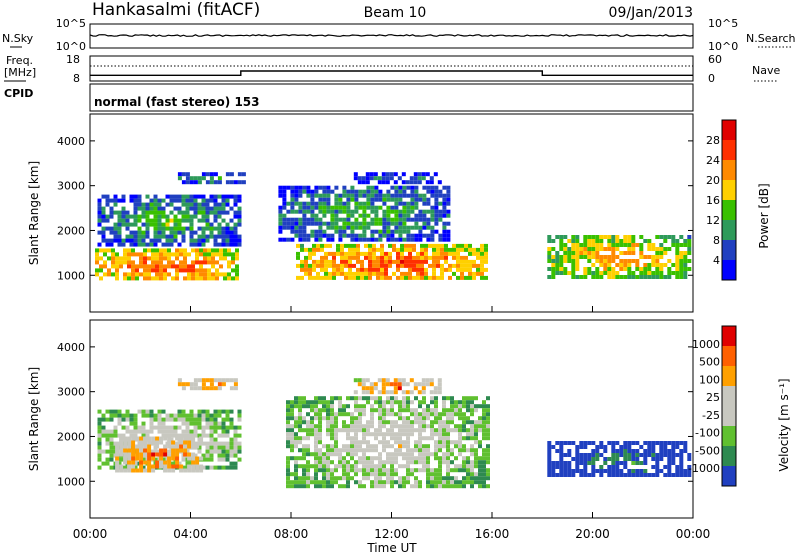 The image size is (800, 554). What do you see at coordinates (729, 130) in the screenshot?
I see `power-colorbar-swatch` at bounding box center [729, 130].